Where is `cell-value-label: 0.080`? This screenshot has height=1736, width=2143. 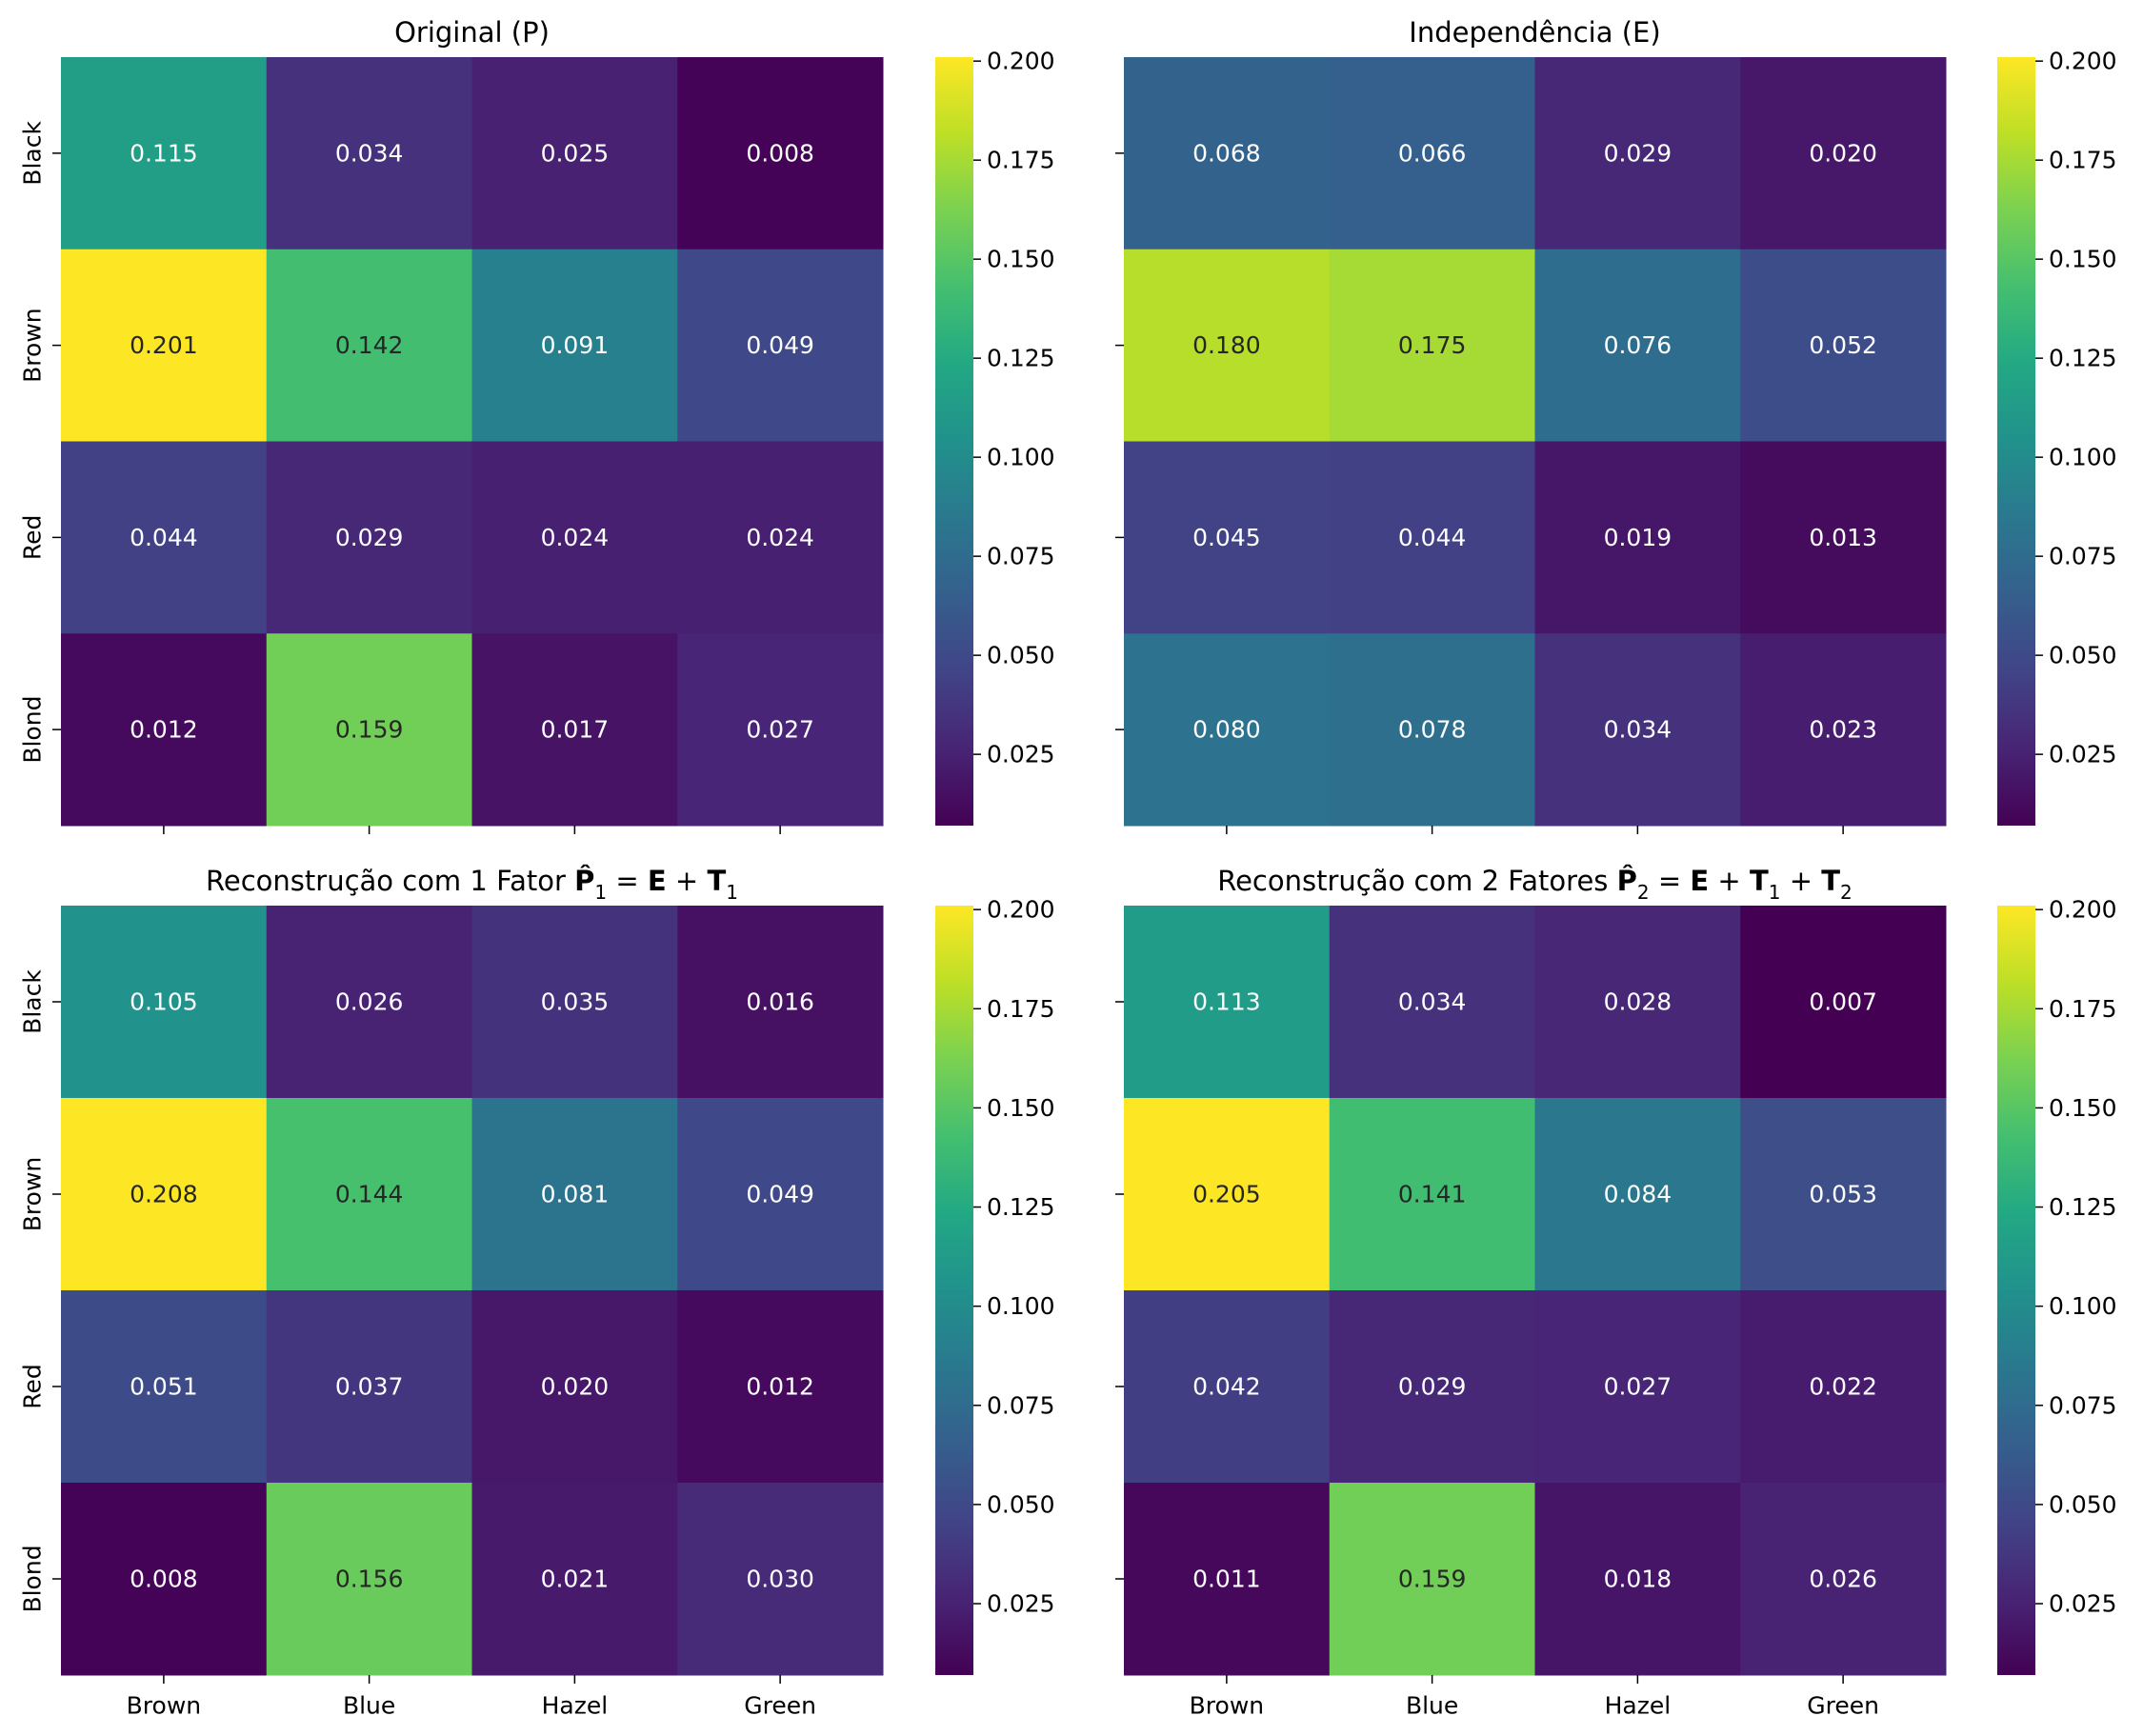
cell-value-label: 0.080 is located at coordinates (1226, 730).